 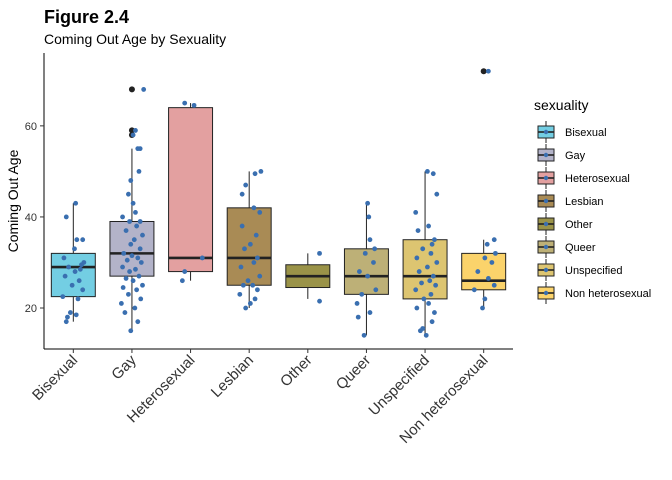 I want to click on legend-item-lesbian: Lesbian, so click(x=570, y=201).